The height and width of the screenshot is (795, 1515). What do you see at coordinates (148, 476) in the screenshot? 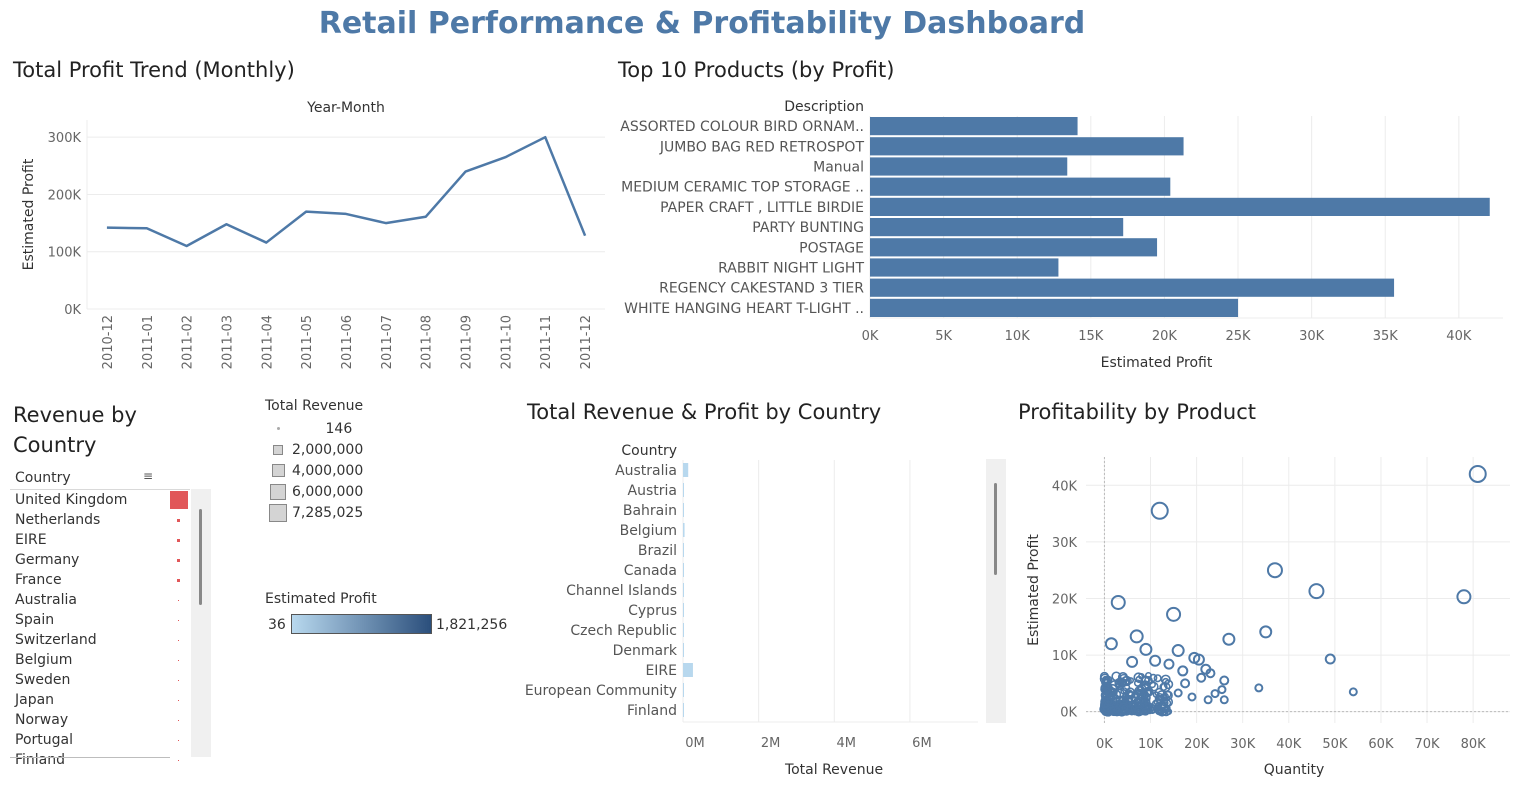
I see `sort-icon: ≡` at bounding box center [148, 476].